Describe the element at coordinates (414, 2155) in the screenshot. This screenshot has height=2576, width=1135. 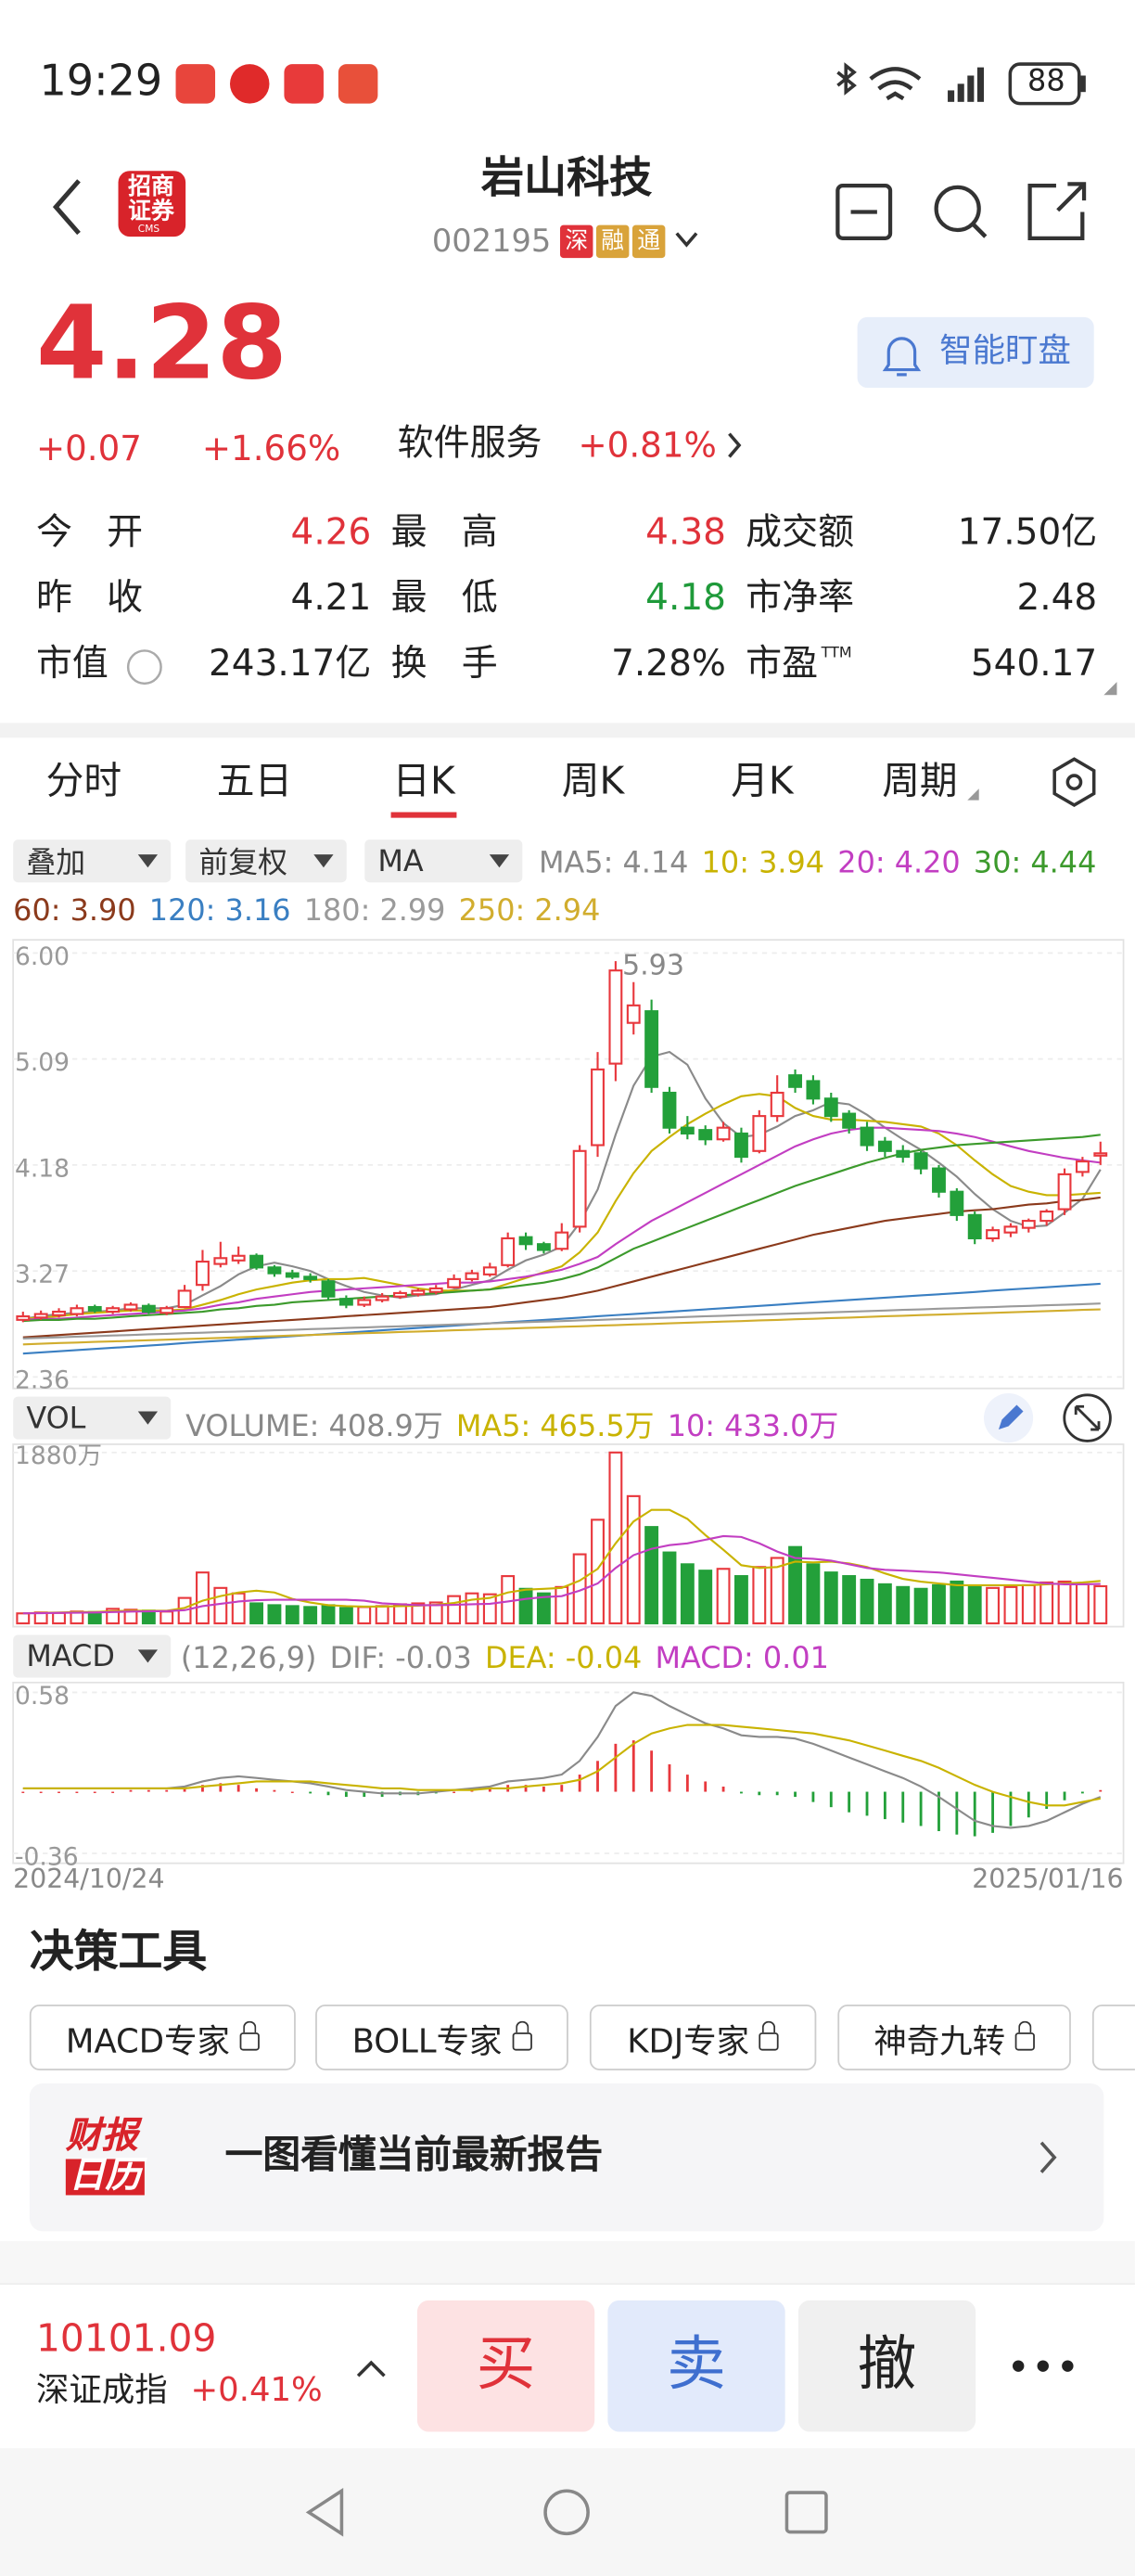
I see `banner-text: 一图看懂当前最新报告` at that location.